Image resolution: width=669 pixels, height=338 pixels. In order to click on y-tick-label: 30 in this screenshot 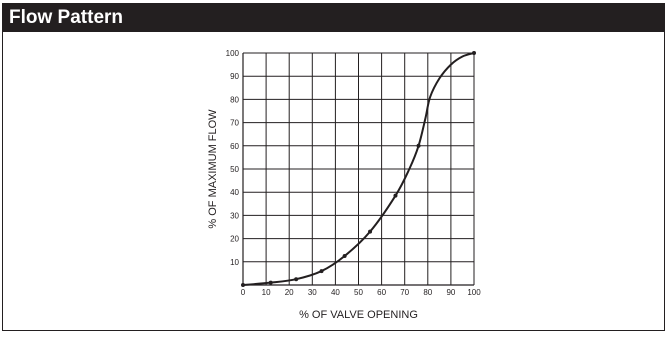, I will do `click(234, 215)`.